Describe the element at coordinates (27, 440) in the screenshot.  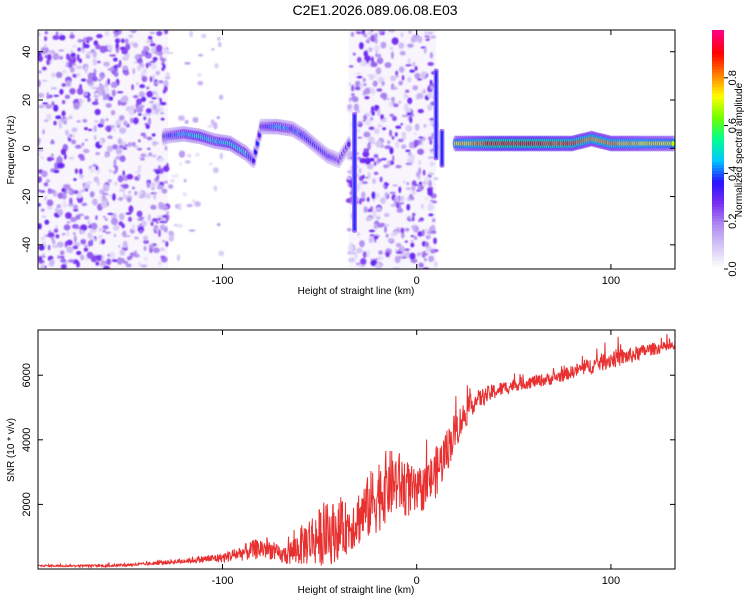
I see `snr-ytick-label: 4000` at that location.